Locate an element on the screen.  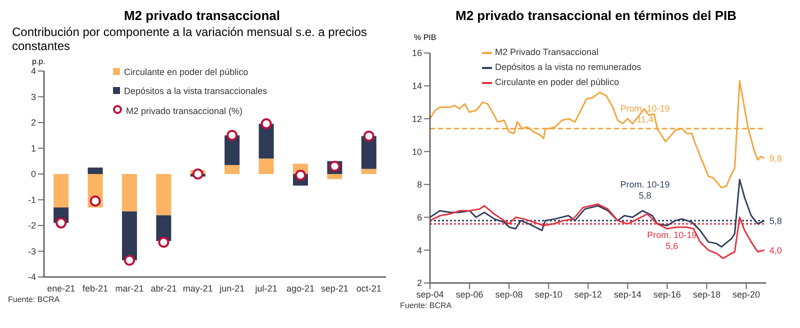
x-tick-label: sep-20 is located at coordinates (746, 294).